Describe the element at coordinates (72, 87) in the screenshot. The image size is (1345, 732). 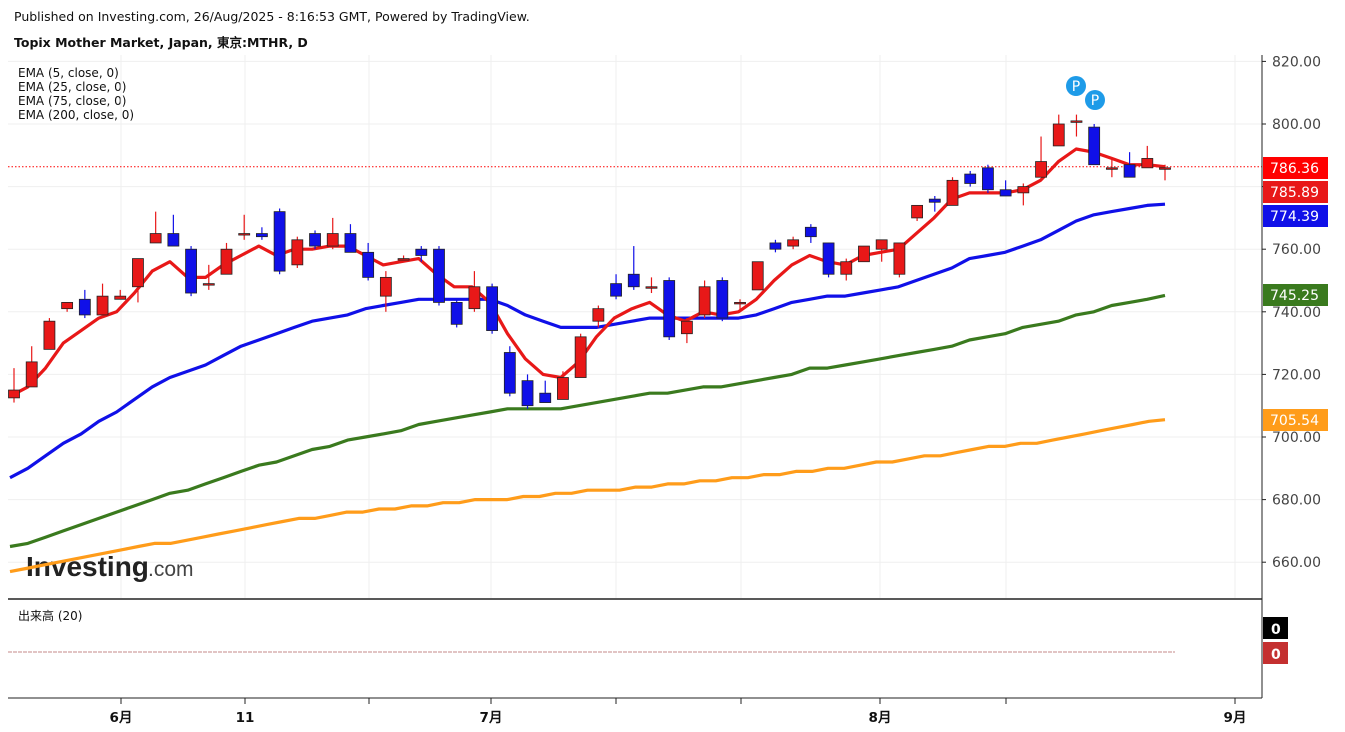
I see `ema25-legend: EMA (25, close, 0)` at that location.